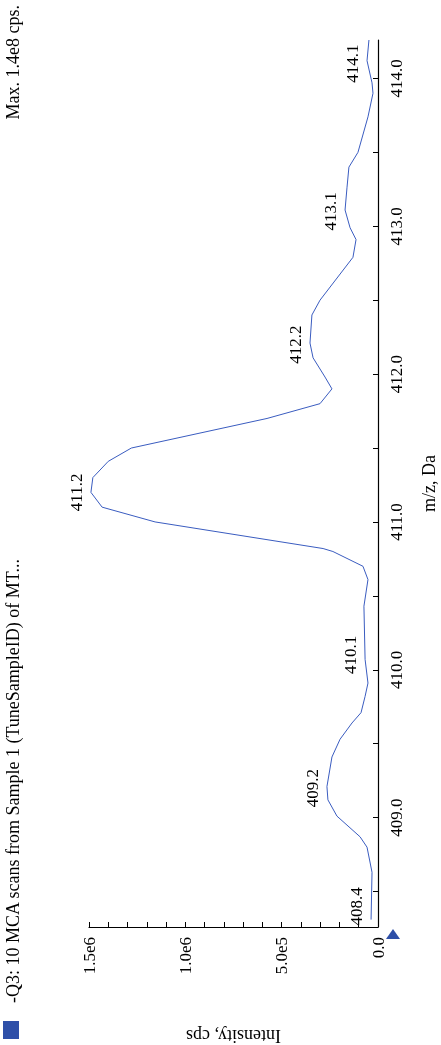 This screenshot has height=1045, width=441. Describe the element at coordinates (13, 62) in the screenshot. I see `text: Max. 1.4e8 cps.` at that location.